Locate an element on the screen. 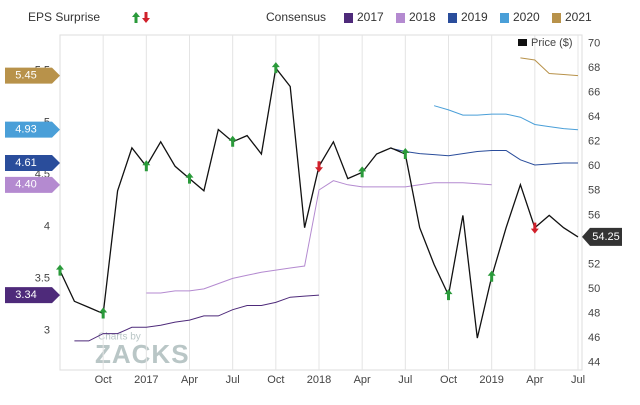 Image resolution: width=640 pixels, height=405 pixels. y2-tick-label: 52 is located at coordinates (594, 264).